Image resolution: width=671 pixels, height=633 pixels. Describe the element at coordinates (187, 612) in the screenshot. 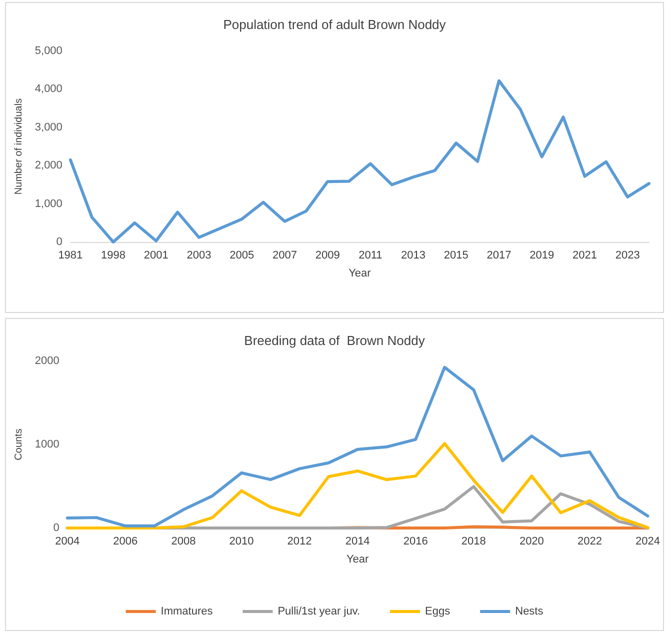

I see `legend-label: Immatures` at that location.